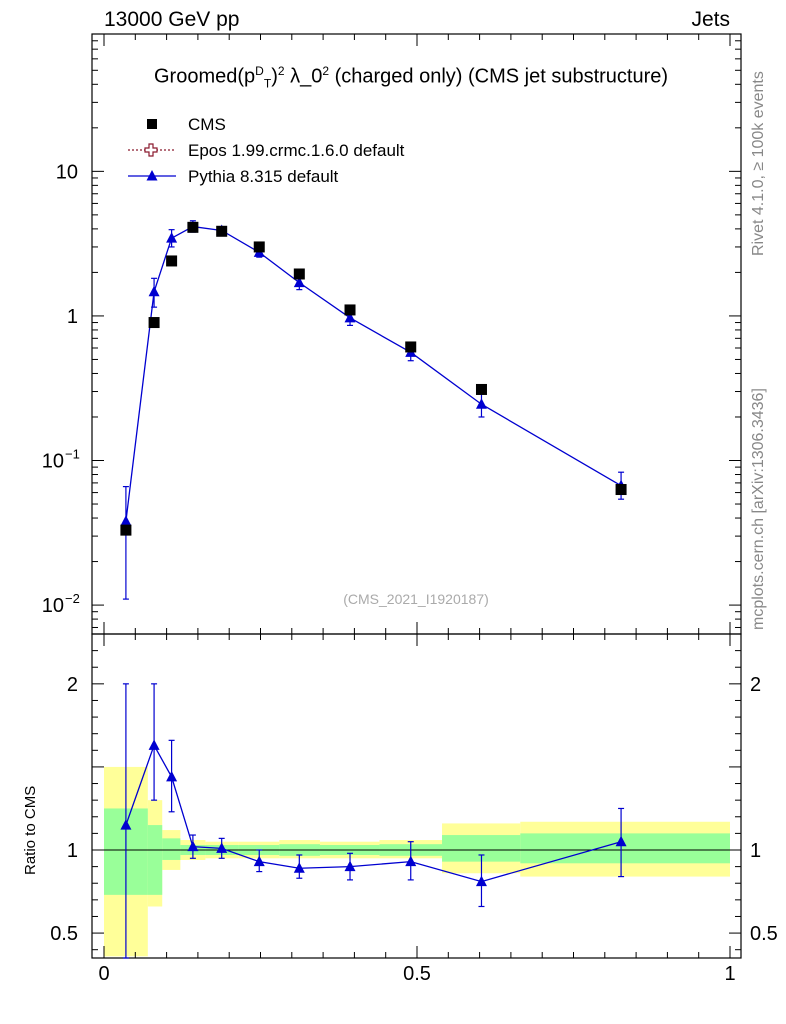 This screenshot has width=786, height=1024. I want to click on legend-pythia-marker, so click(152, 175).